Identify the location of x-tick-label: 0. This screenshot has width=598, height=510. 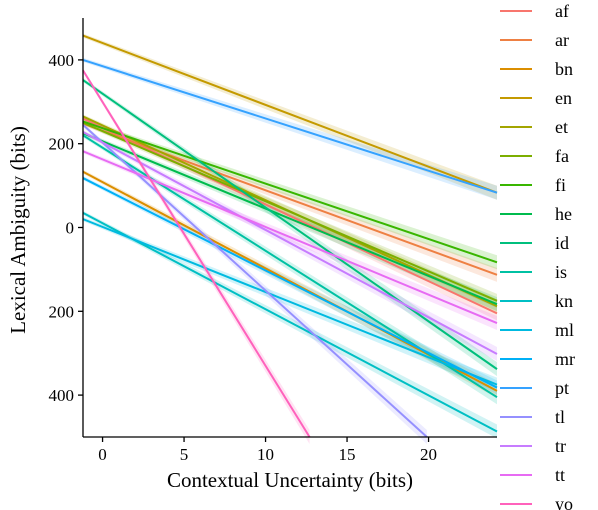
(102, 454).